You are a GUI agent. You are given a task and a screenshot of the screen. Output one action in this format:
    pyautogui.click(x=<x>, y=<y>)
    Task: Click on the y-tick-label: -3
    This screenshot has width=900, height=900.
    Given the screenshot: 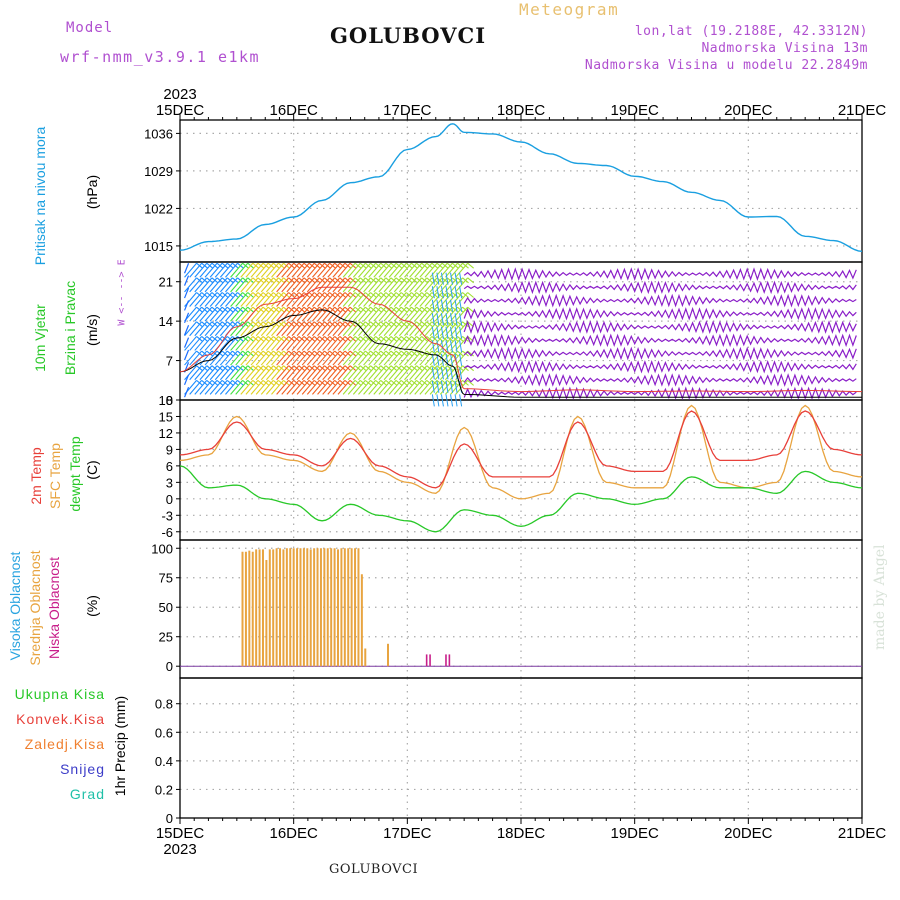 What is the action you would take?
    pyautogui.click(x=167, y=515)
    